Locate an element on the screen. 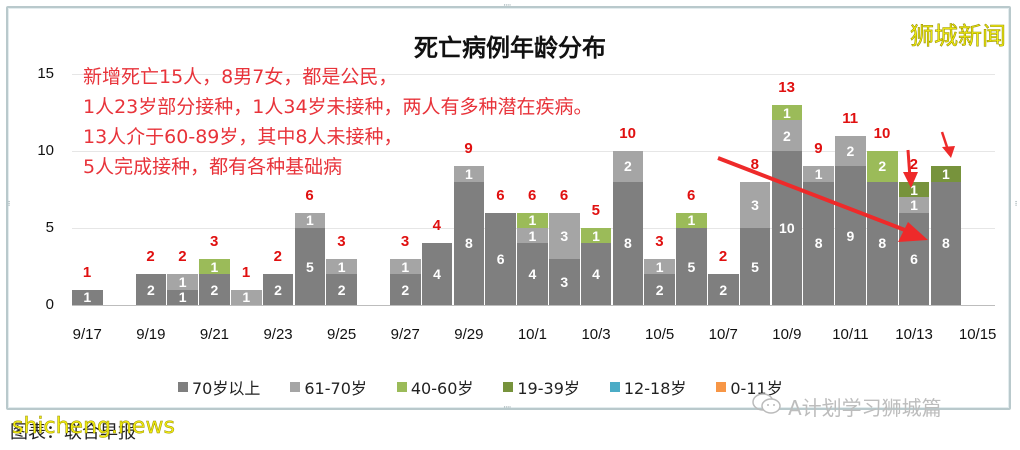 This screenshot has height=450, width=1020. legend-item: 0-11岁 is located at coordinates (749, 387).